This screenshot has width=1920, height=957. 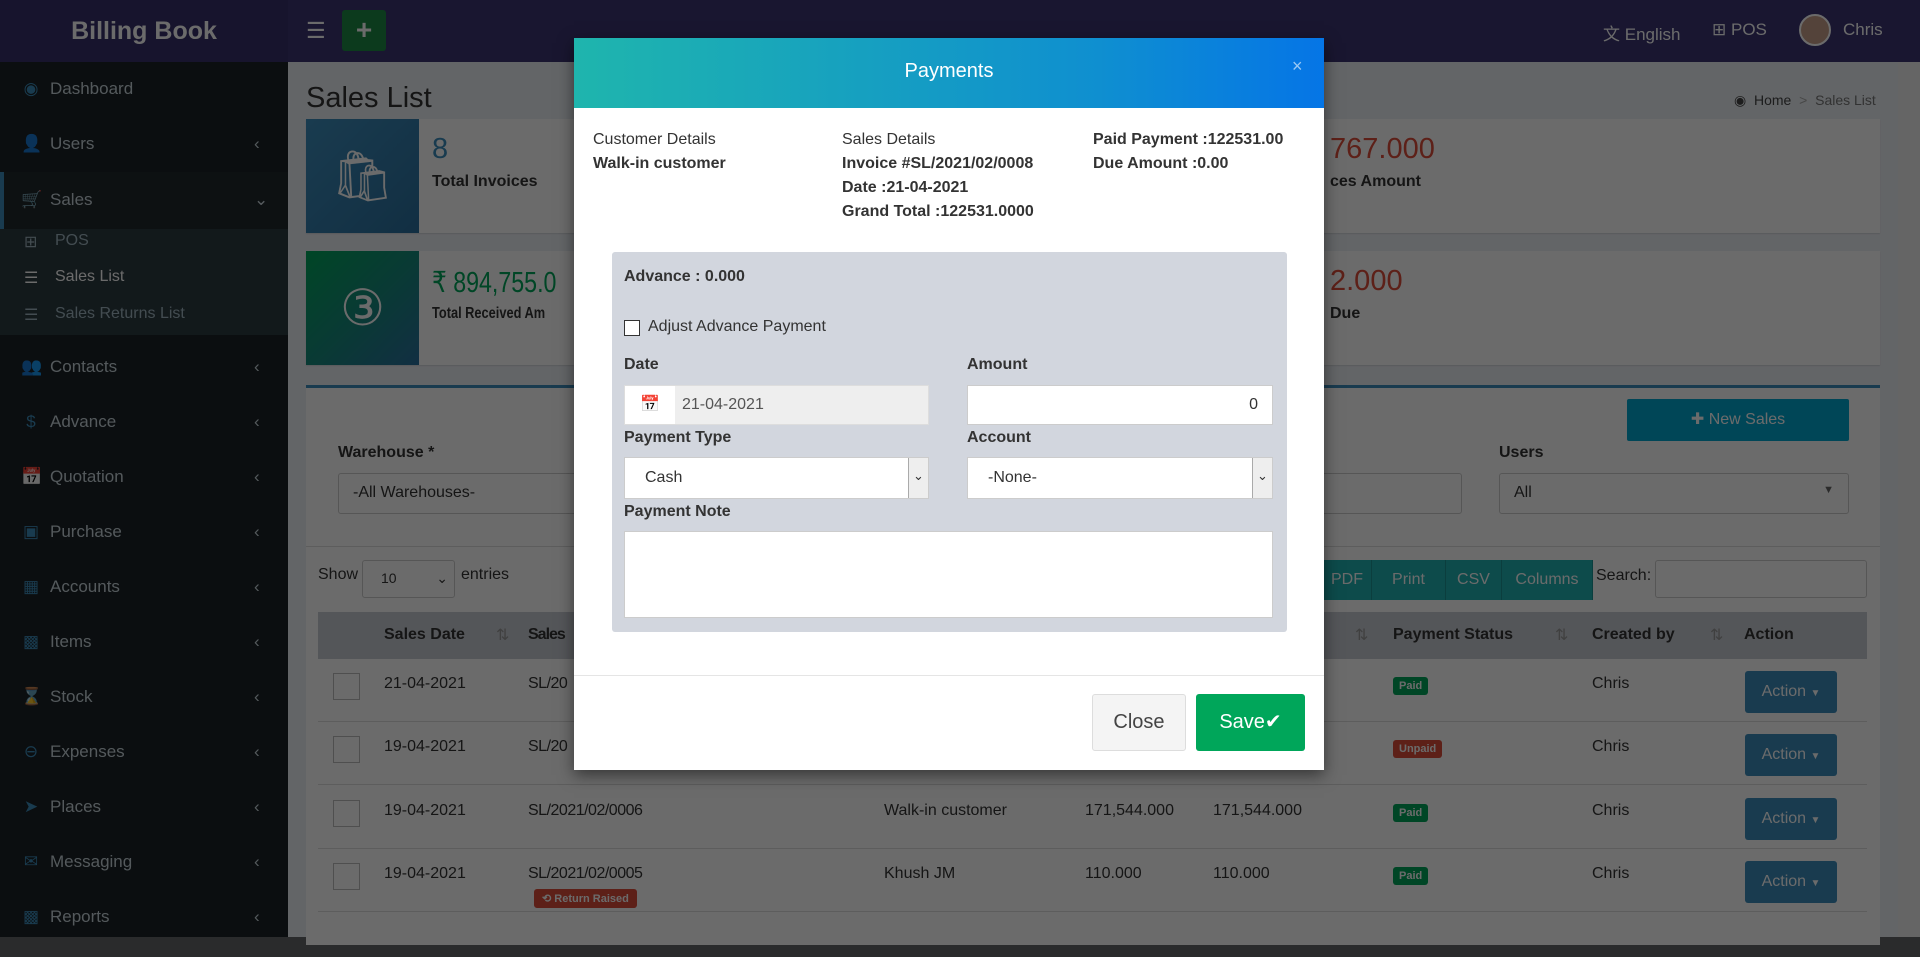 What do you see at coordinates (364, 30) in the screenshot?
I see `quick-add-button: +` at bounding box center [364, 30].